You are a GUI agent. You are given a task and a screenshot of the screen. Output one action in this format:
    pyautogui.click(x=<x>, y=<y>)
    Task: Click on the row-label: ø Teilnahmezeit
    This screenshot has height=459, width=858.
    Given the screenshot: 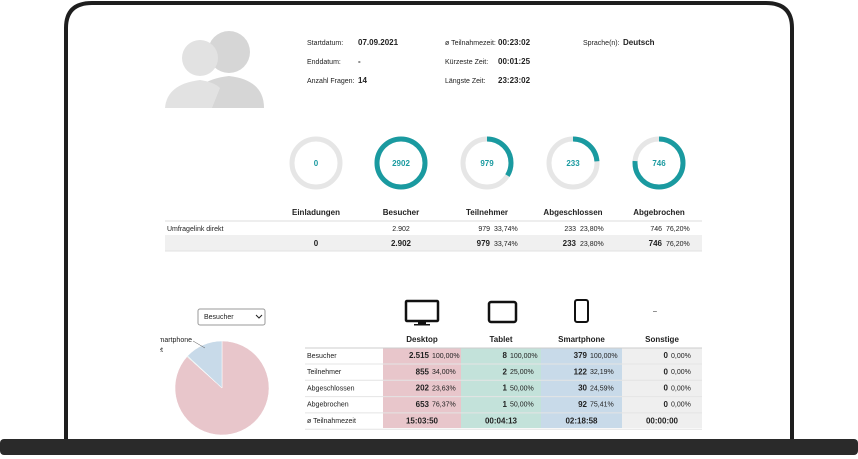 What is the action you would take?
    pyautogui.click(x=331, y=421)
    